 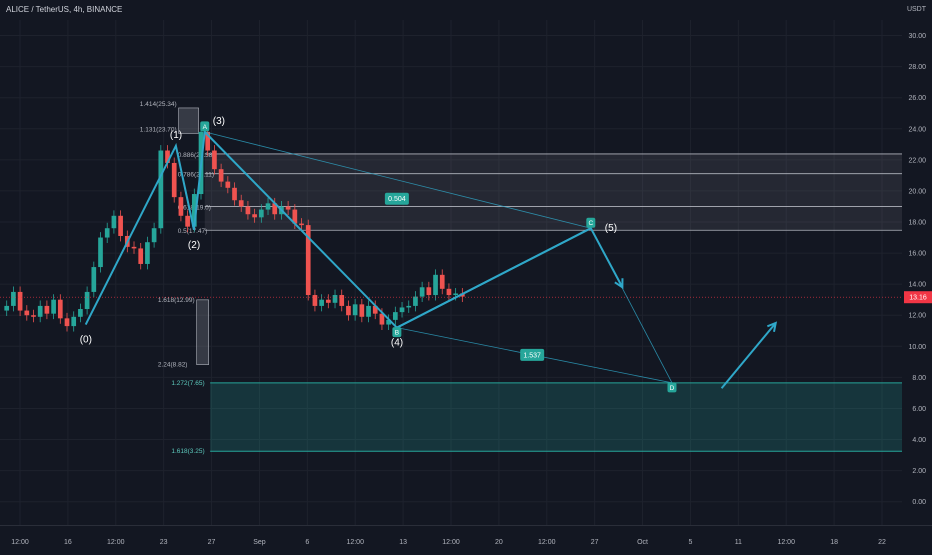 What do you see at coordinates (917, 285) in the screenshot?
I see `y-tick-label: 14.00` at bounding box center [917, 285].